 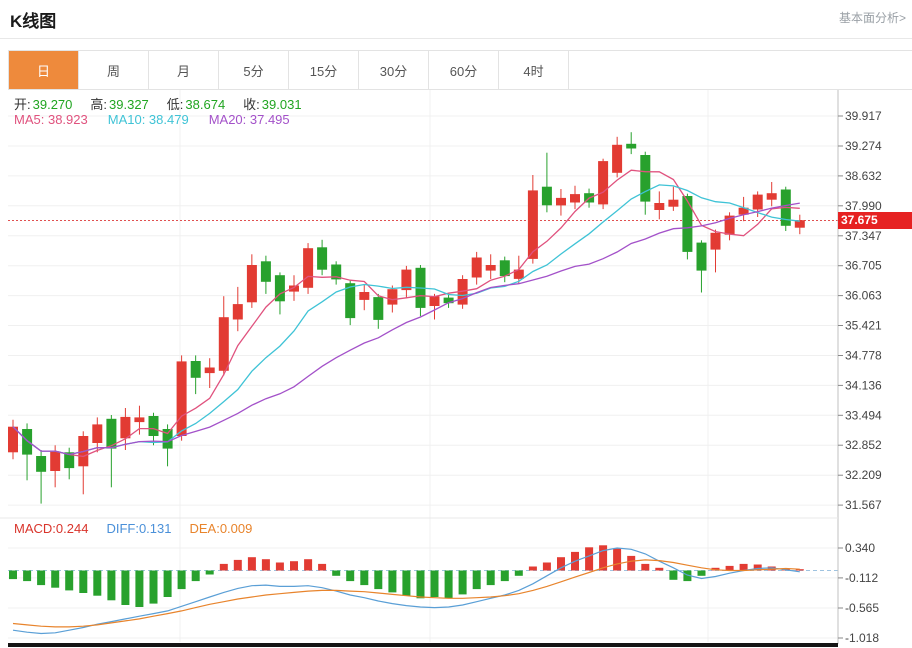 I want to click on macd-readout: MACD:0.244 DIFF:0.131 DEA:0.009, so click(x=133, y=528).